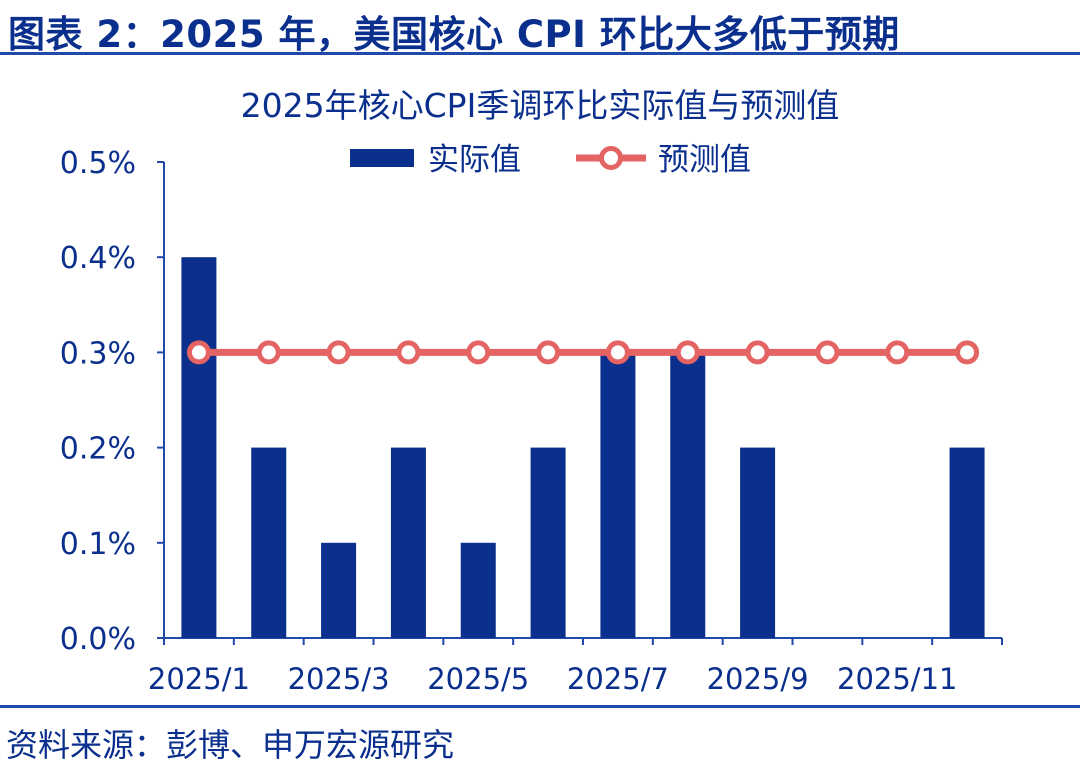  I want to click on source-rule, so click(540, 706).